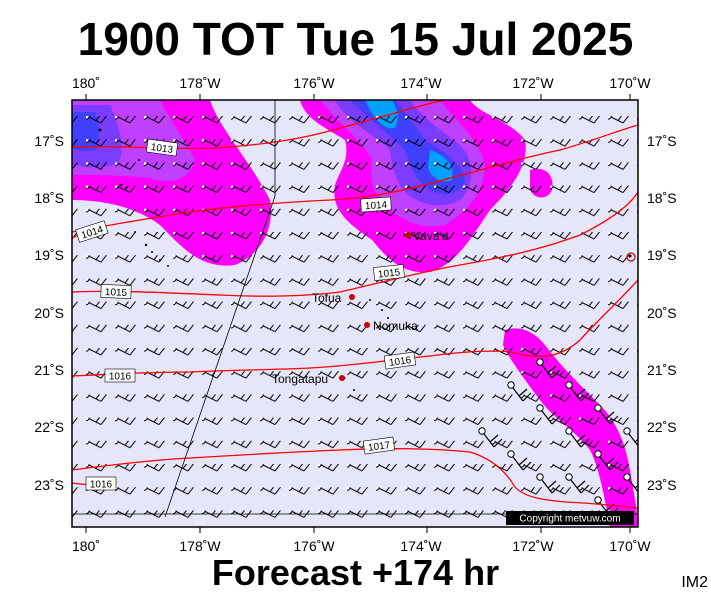 Image resolution: width=711 pixels, height=600 pixels. Describe the element at coordinates (400, 362) in the screenshot. I see `isobar-label-1016-a: 1016` at that location.